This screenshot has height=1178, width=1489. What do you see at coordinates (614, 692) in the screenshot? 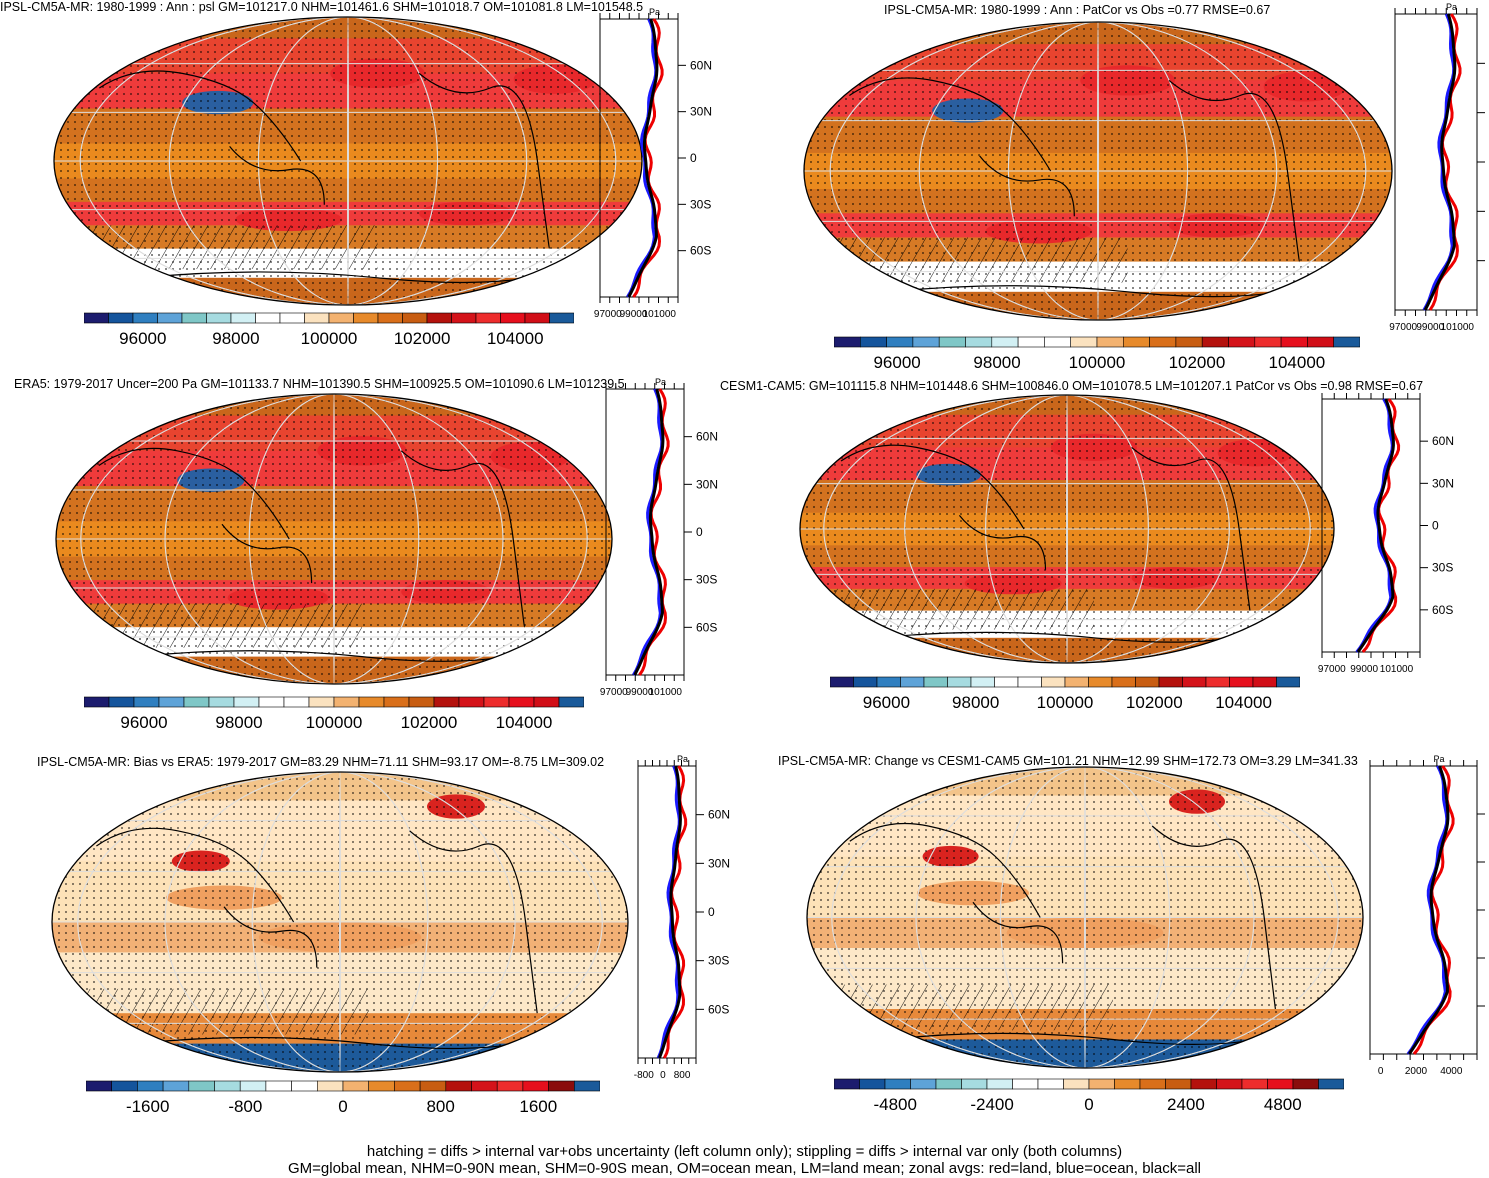
I see `zonal-x-label: 97000` at bounding box center [614, 692].